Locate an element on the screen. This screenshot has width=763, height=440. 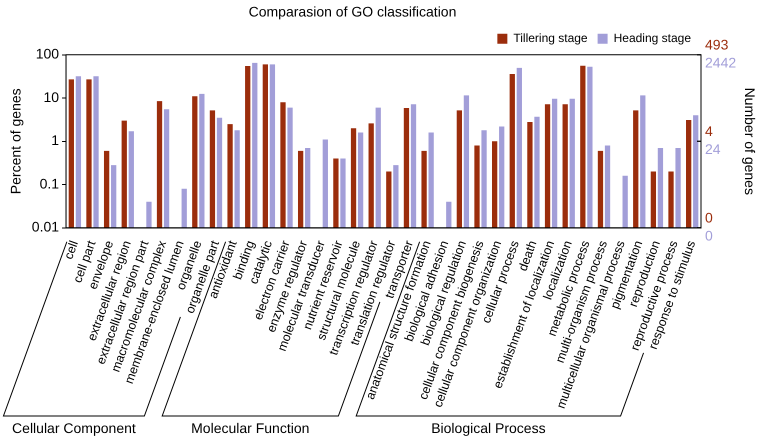
y-tick-label: 10 is located at coordinates (51, 96).